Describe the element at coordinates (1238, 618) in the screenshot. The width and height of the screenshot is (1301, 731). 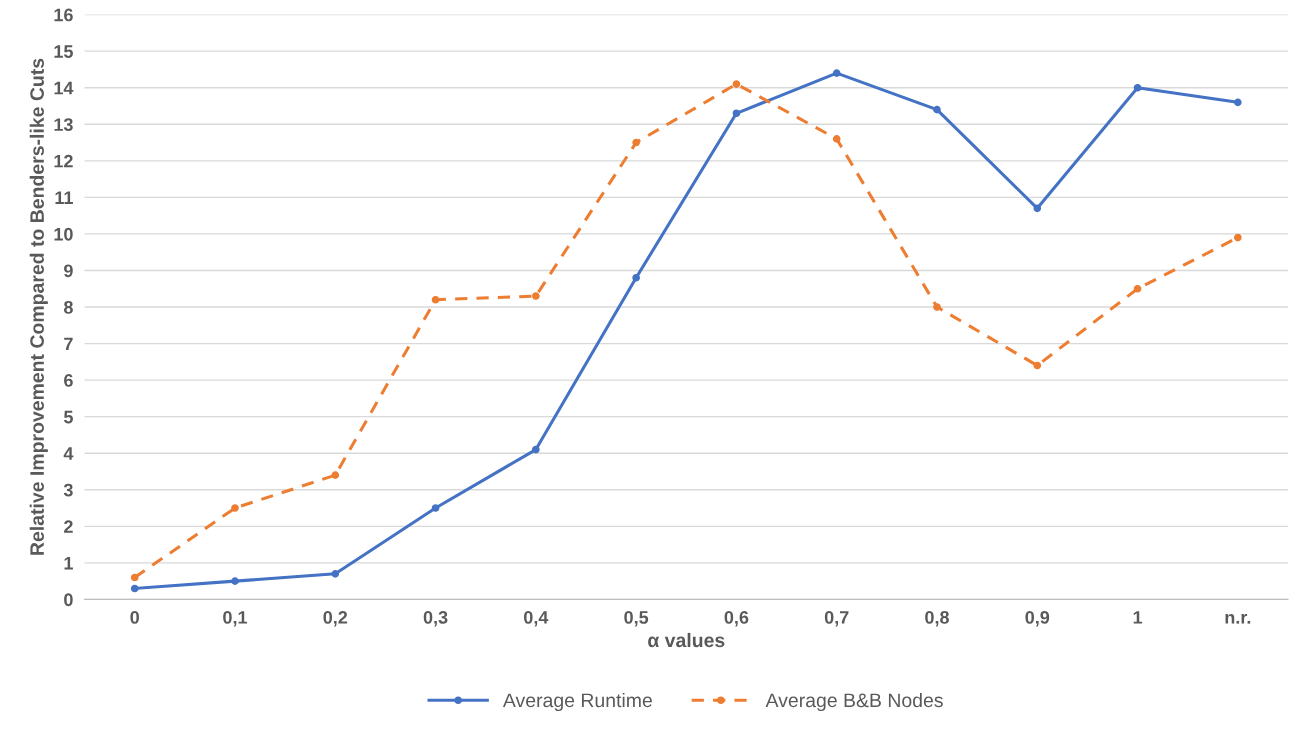
I see `x-tick-label: n.r.` at that location.